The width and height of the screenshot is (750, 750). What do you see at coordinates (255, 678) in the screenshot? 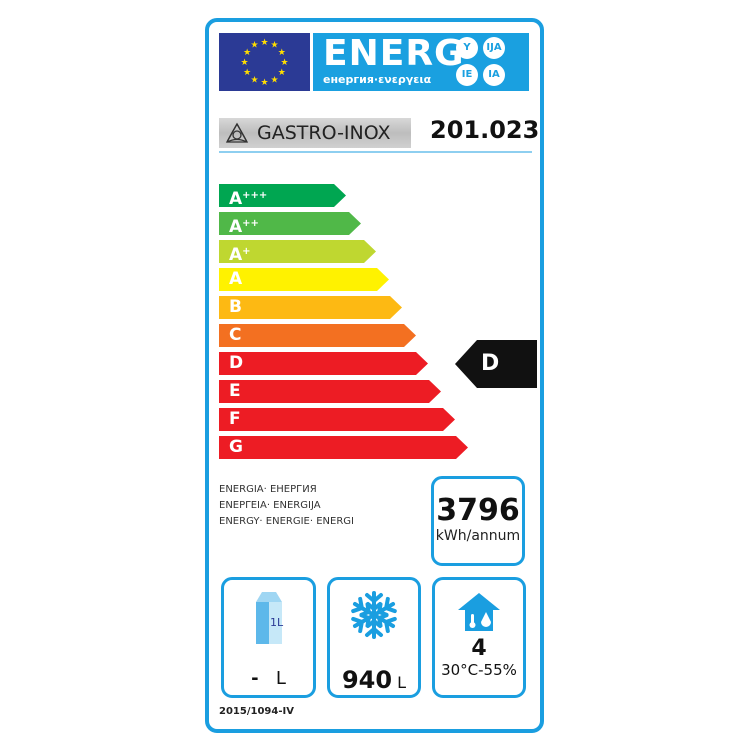
I see `chilled-value: -` at bounding box center [255, 678].